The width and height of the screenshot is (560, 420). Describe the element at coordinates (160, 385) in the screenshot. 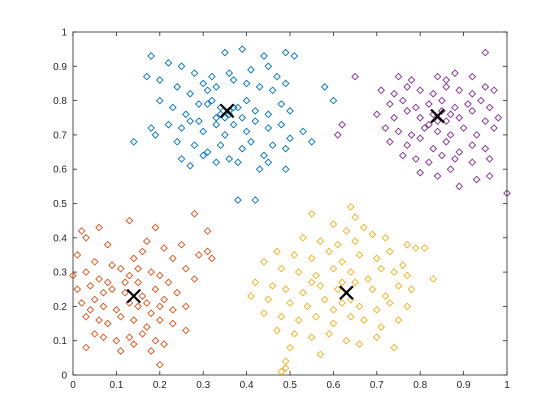

I see `x-tick-label: 0.2` at that location.